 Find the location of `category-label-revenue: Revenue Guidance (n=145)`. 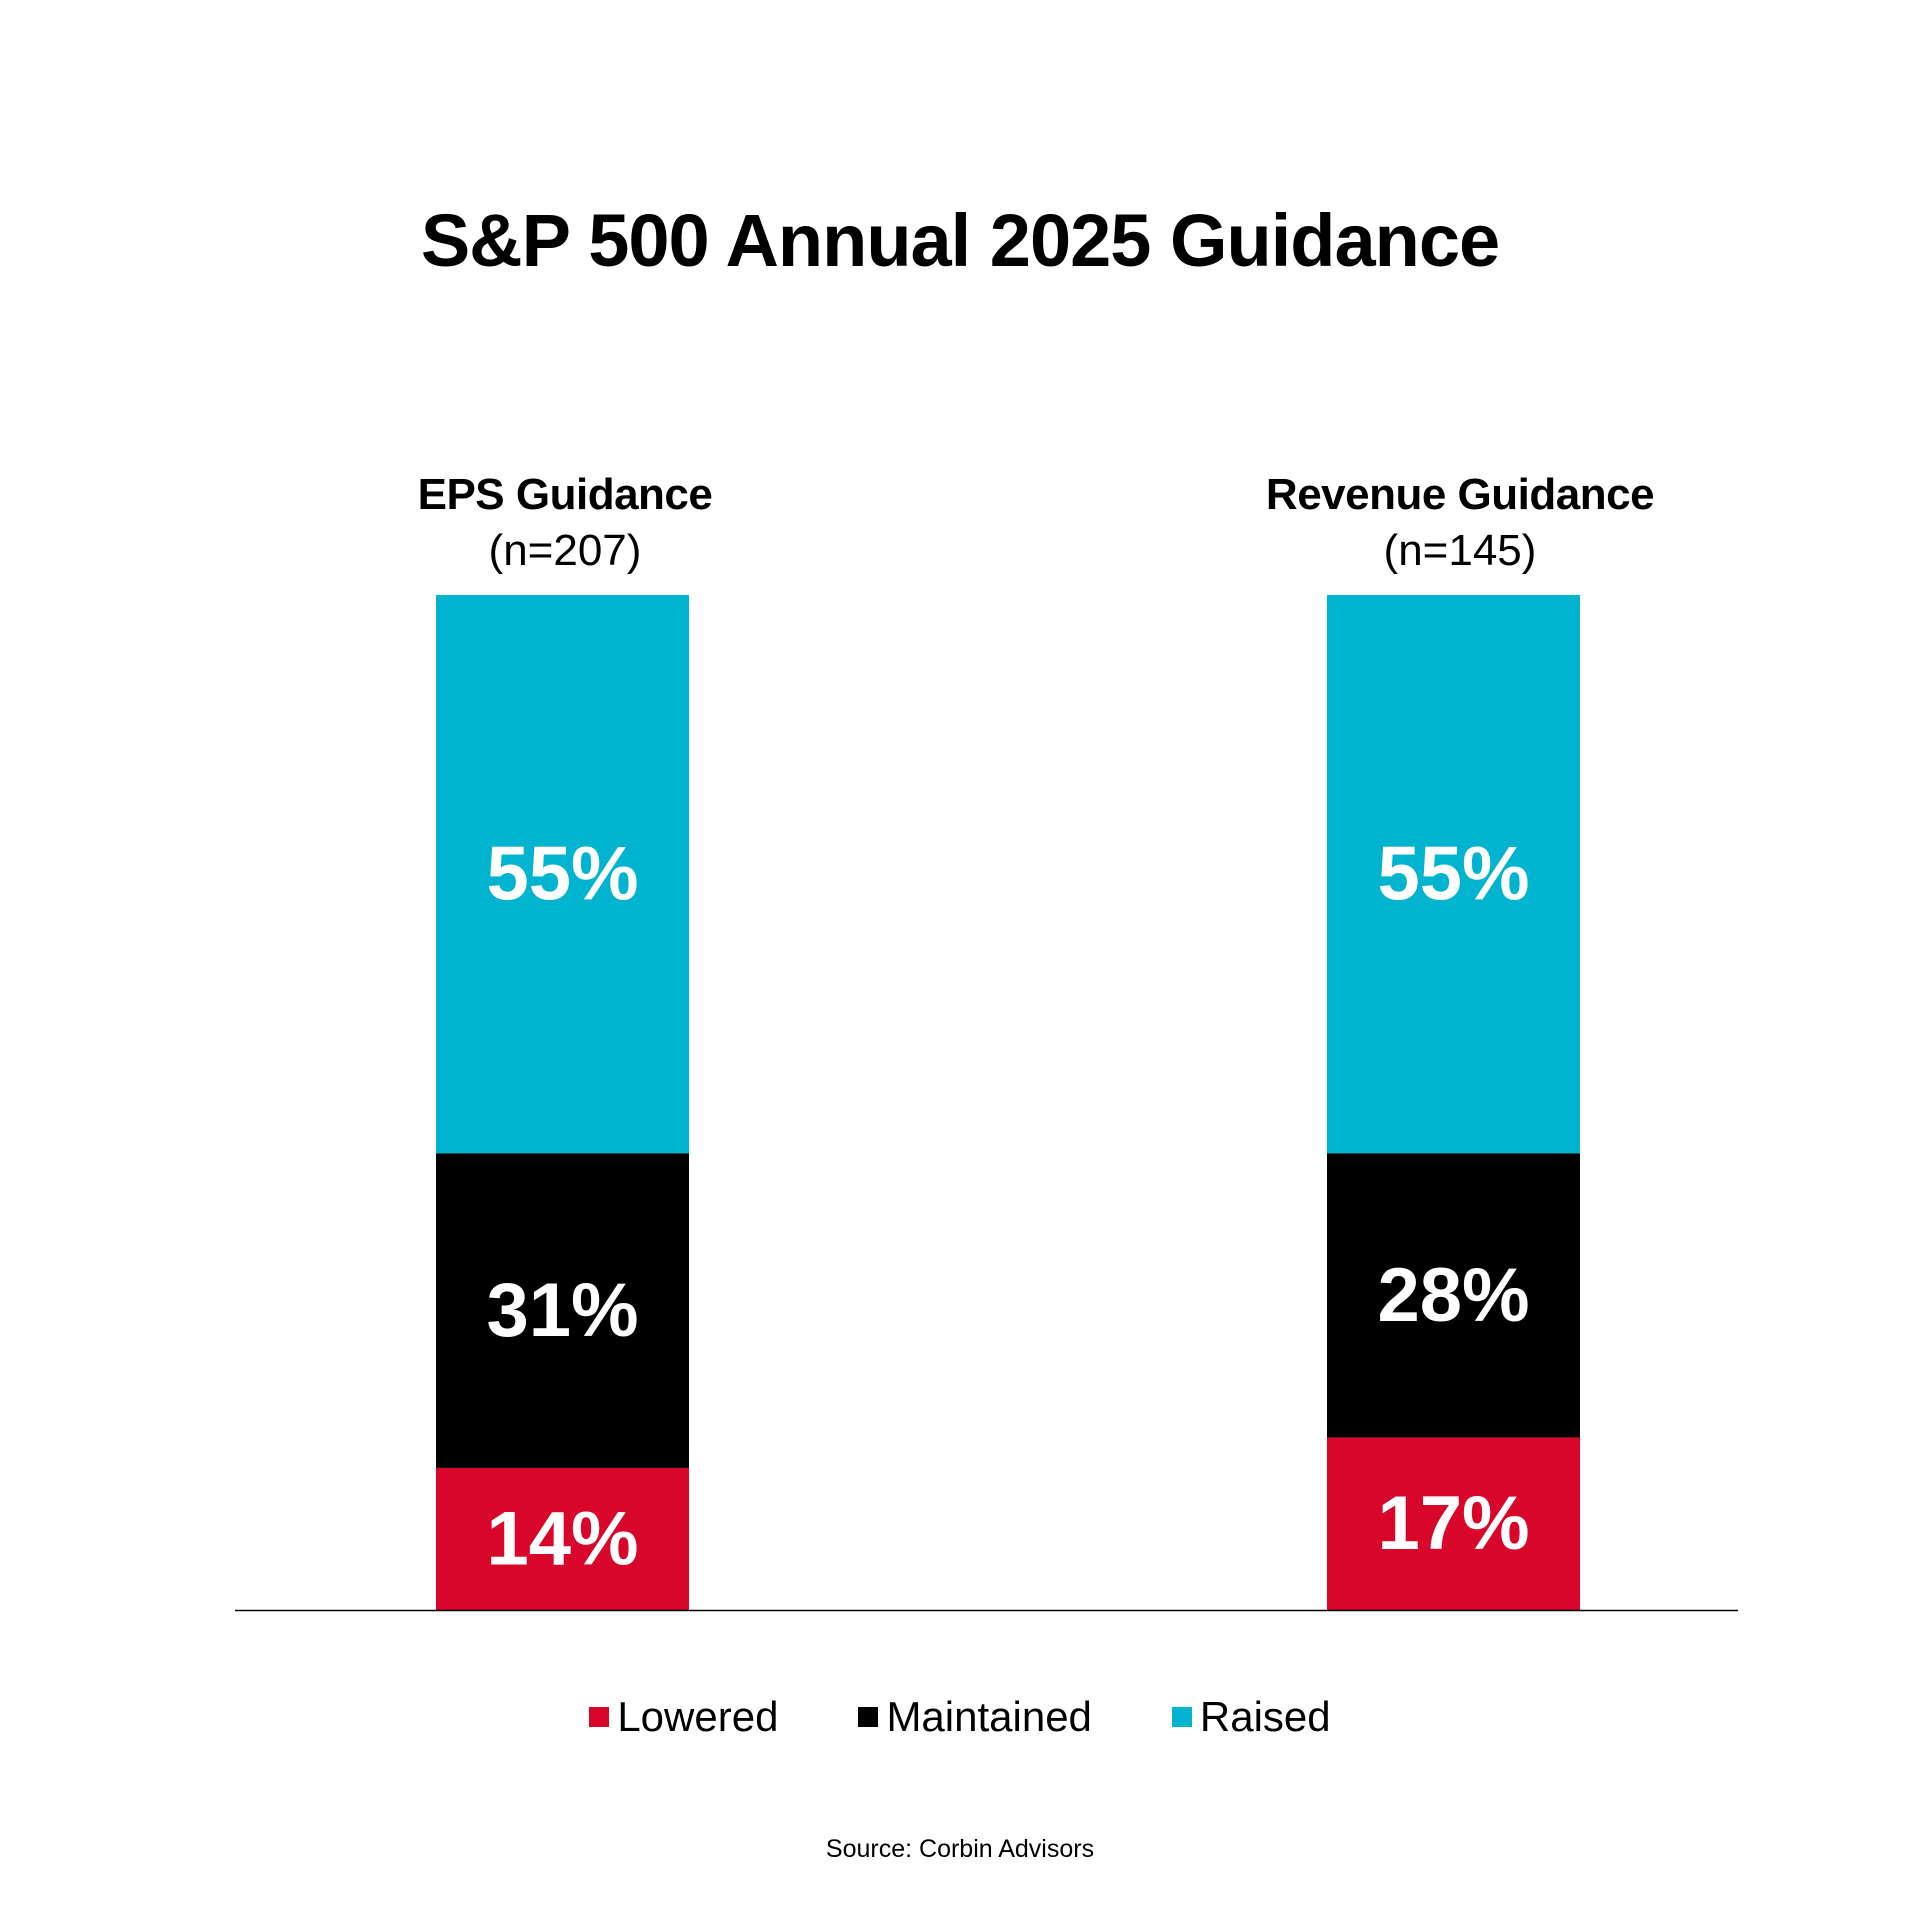

category-label-revenue: Revenue Guidance (n=145) is located at coordinates (1460, 522).